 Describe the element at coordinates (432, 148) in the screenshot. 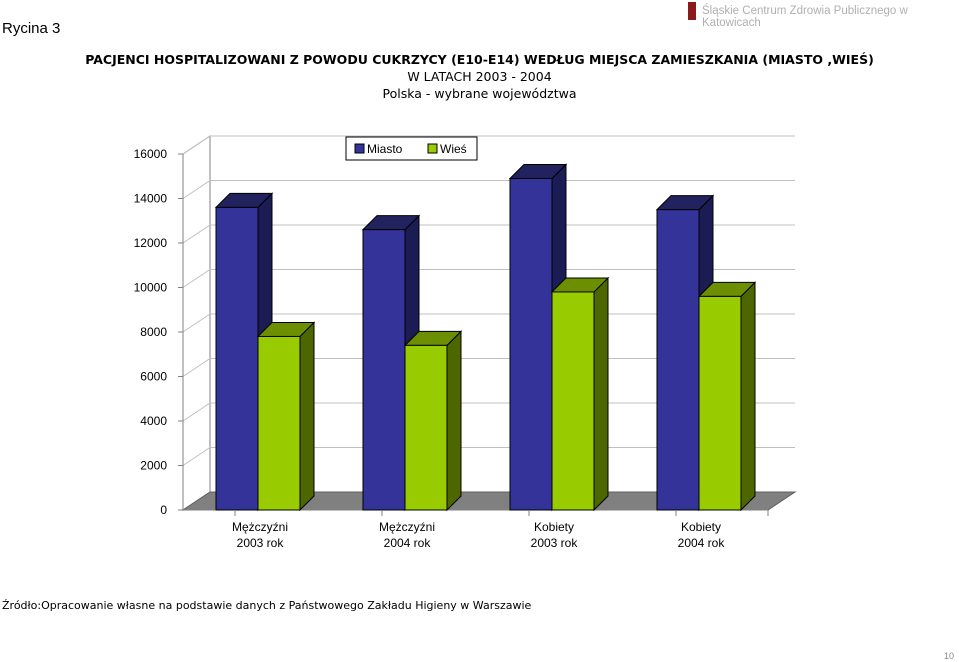

I see `legend-swatch-wies` at that location.